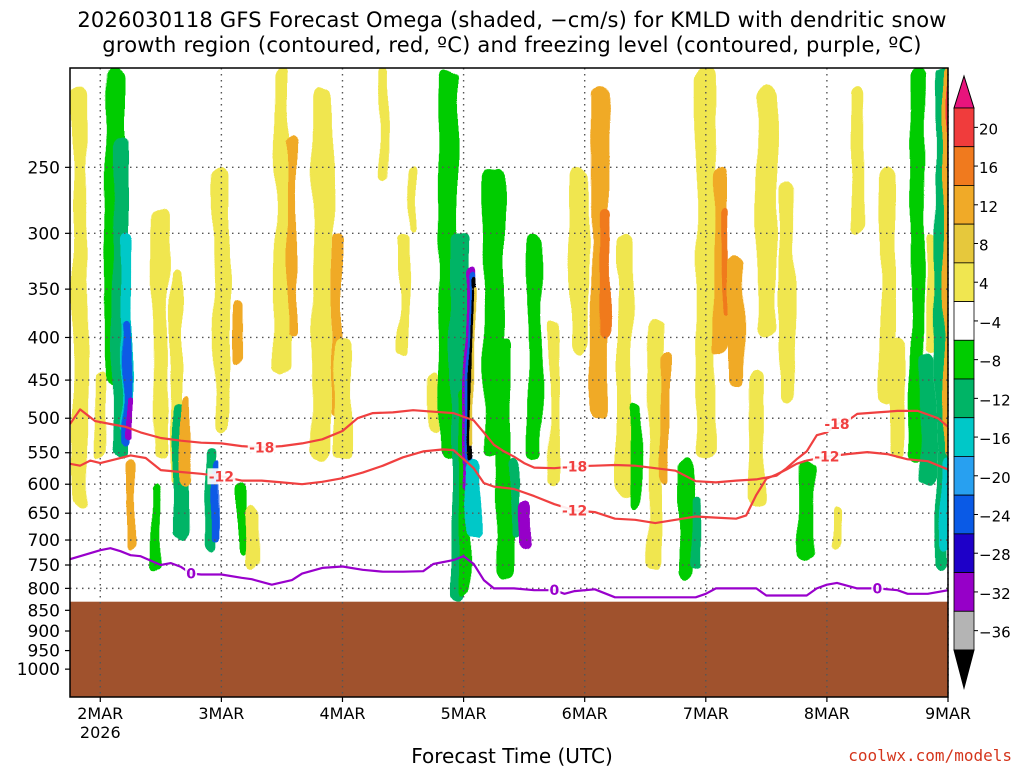 The height and width of the screenshot is (768, 1024). What do you see at coordinates (38, 670) in the screenshot?
I see `y-tick-label: 1000` at bounding box center [38, 670].